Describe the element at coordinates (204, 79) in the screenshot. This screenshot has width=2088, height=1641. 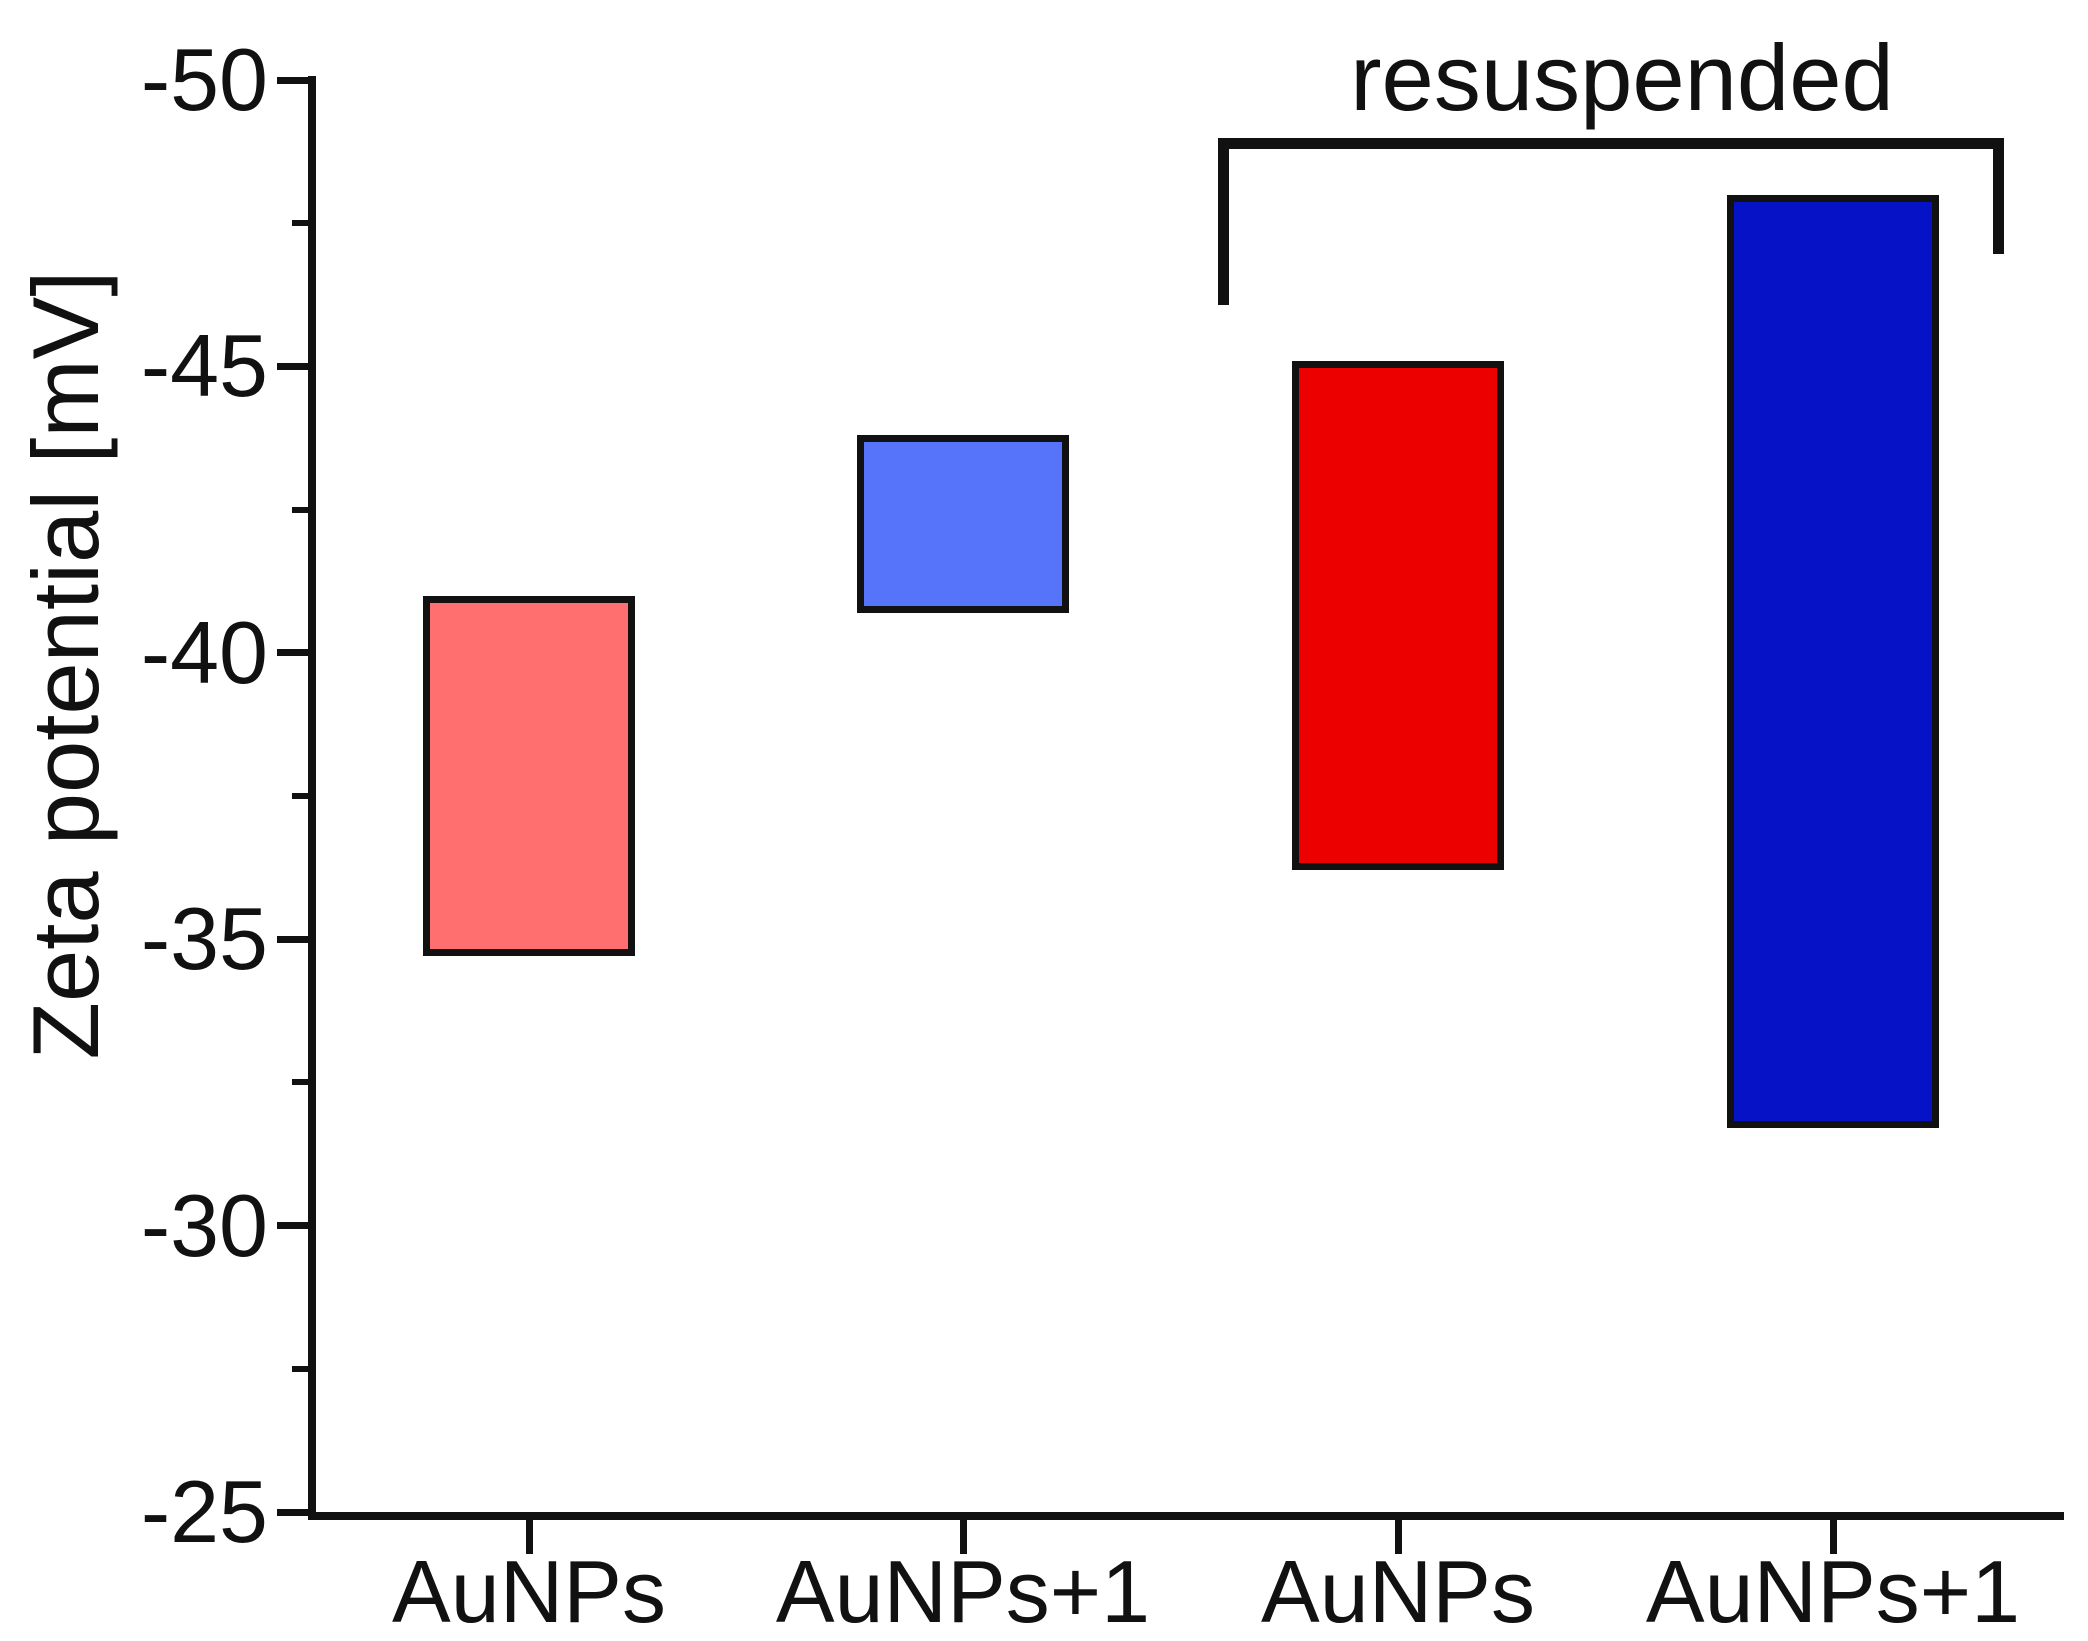
I see `y-axis-tick-label: -50` at that location.